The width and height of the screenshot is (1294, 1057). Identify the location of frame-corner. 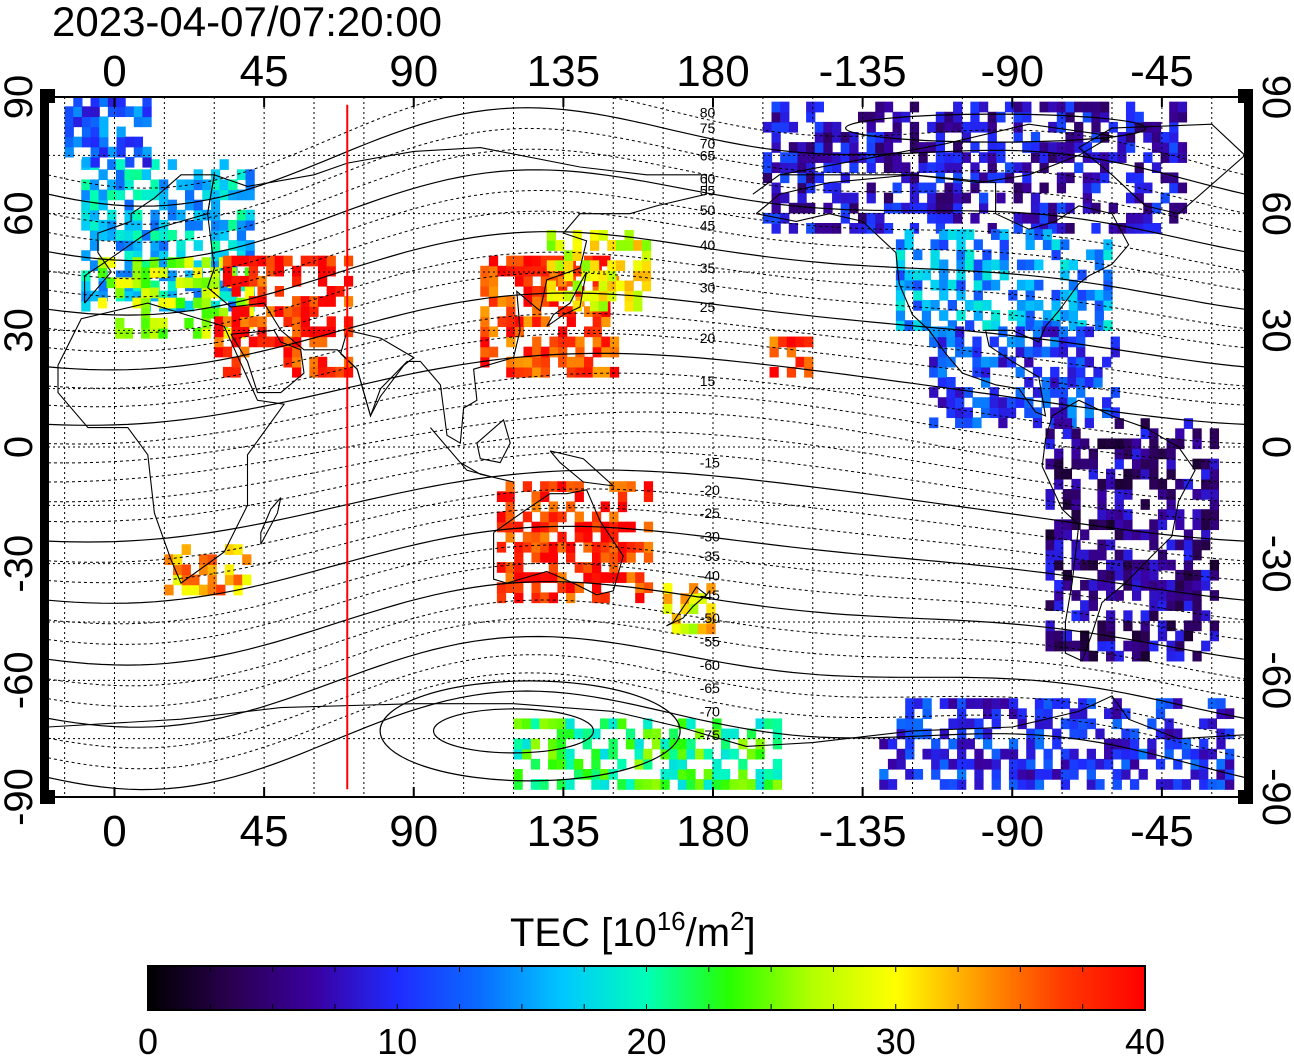
(1245, 797).